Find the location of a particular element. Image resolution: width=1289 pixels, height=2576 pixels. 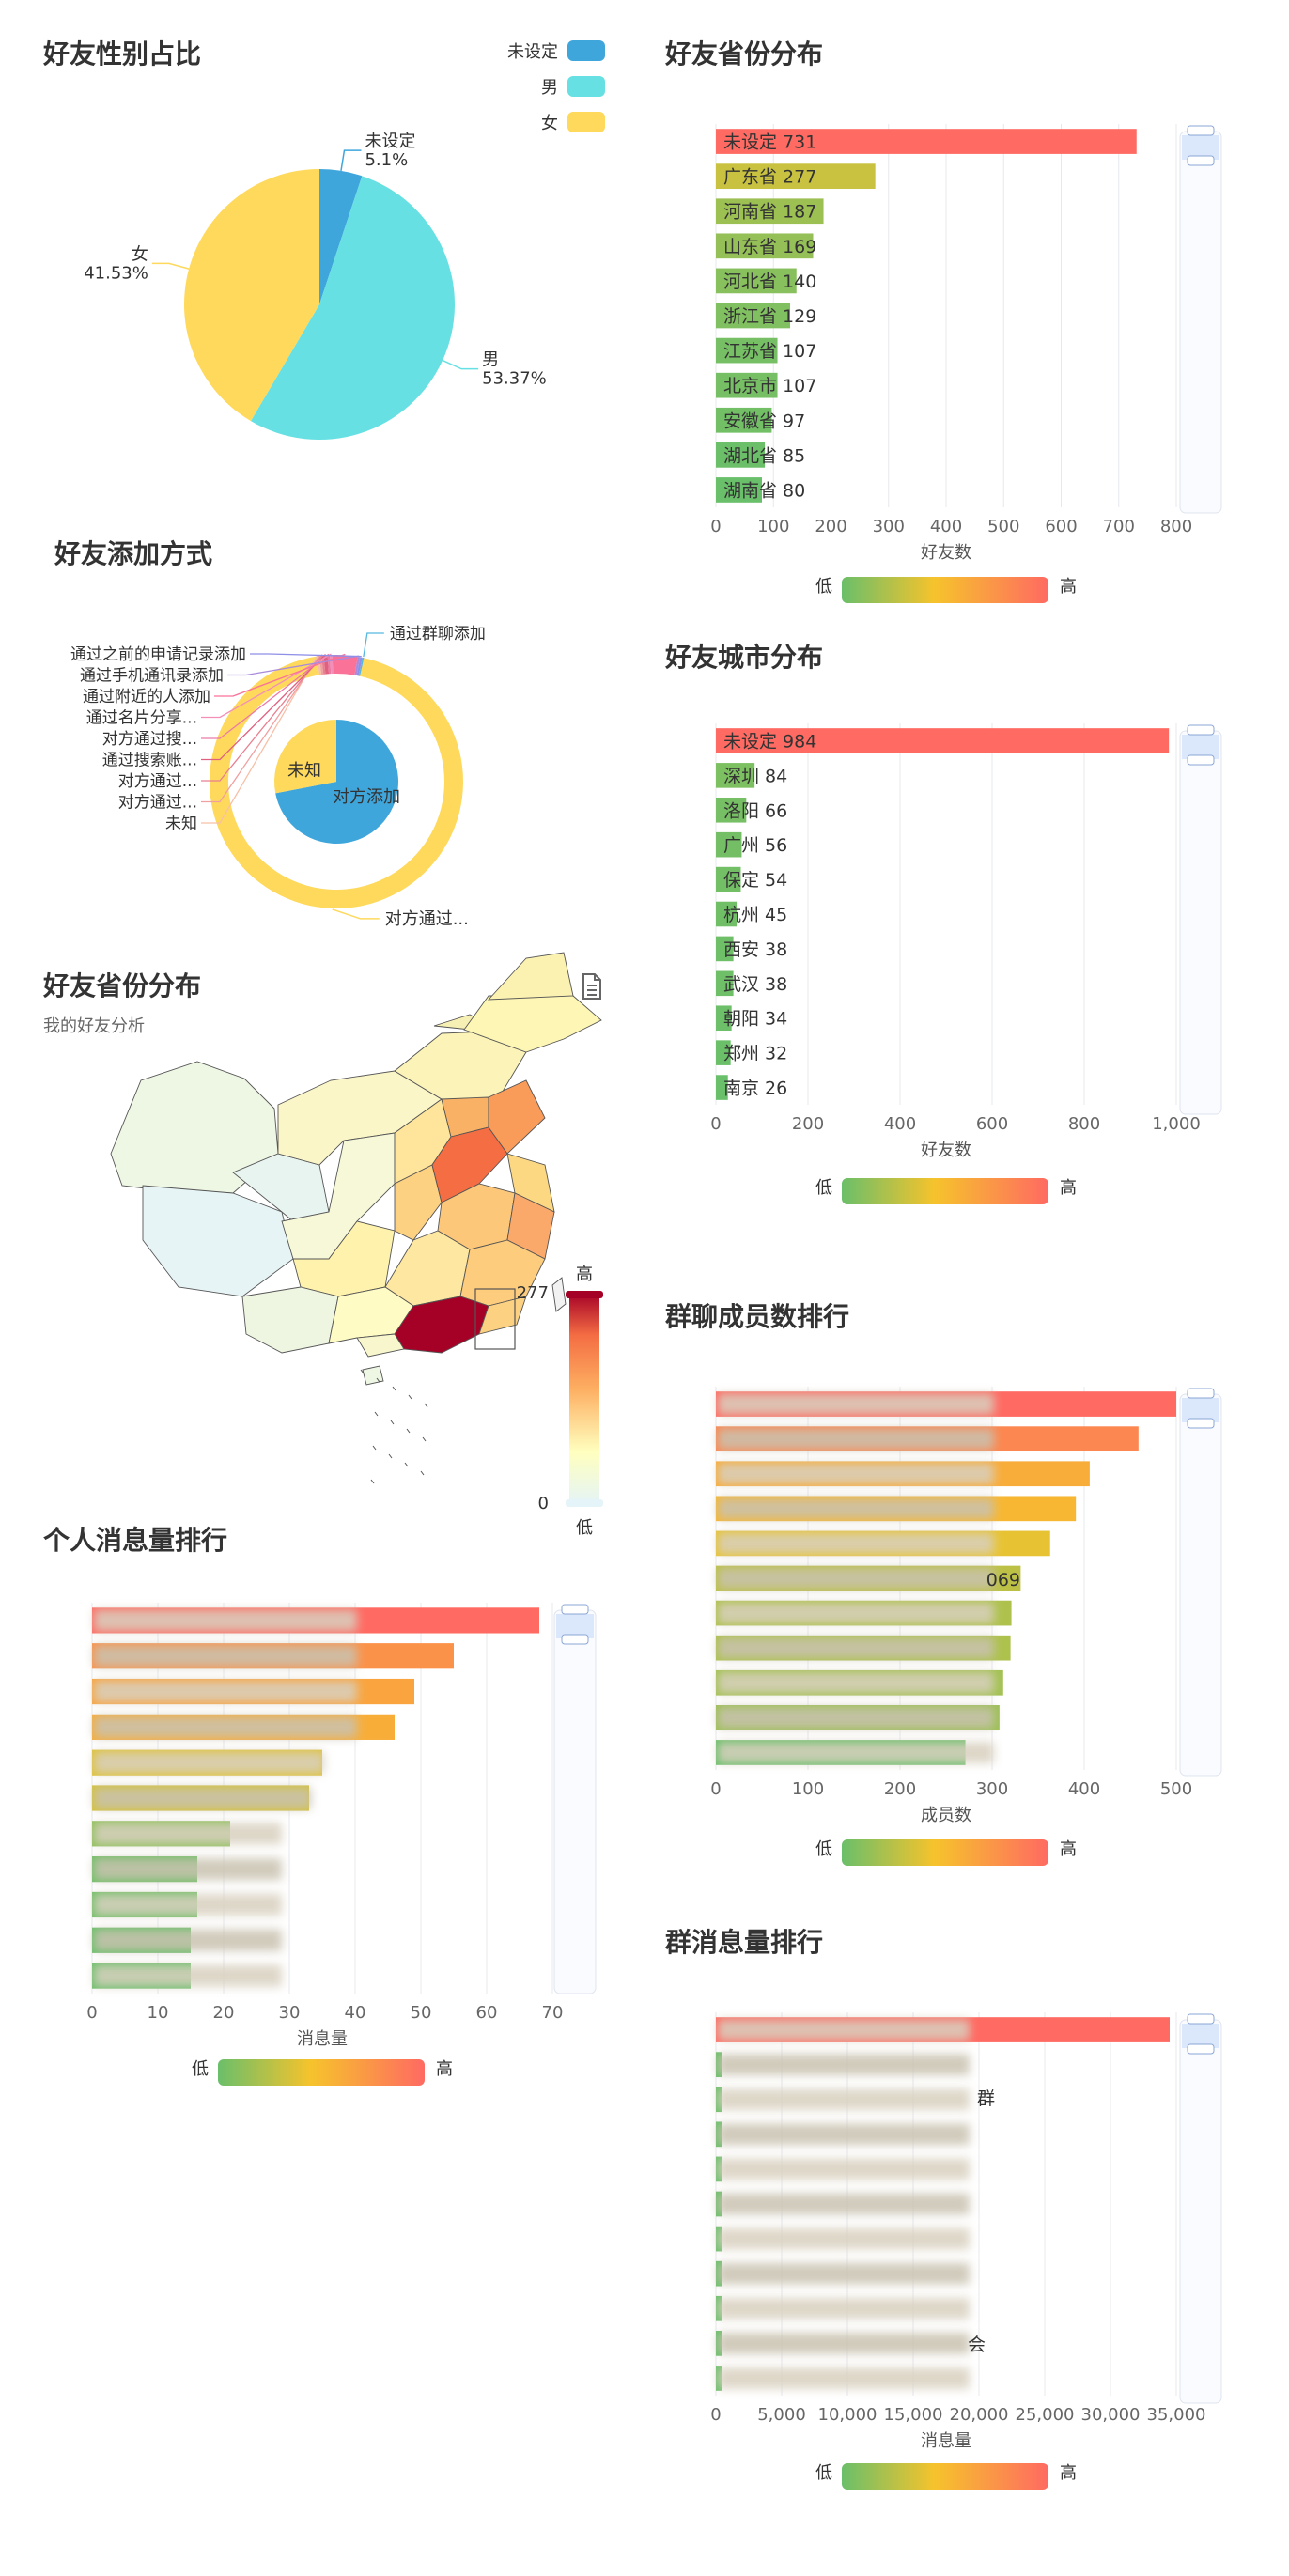

document-icon is located at coordinates (592, 987).